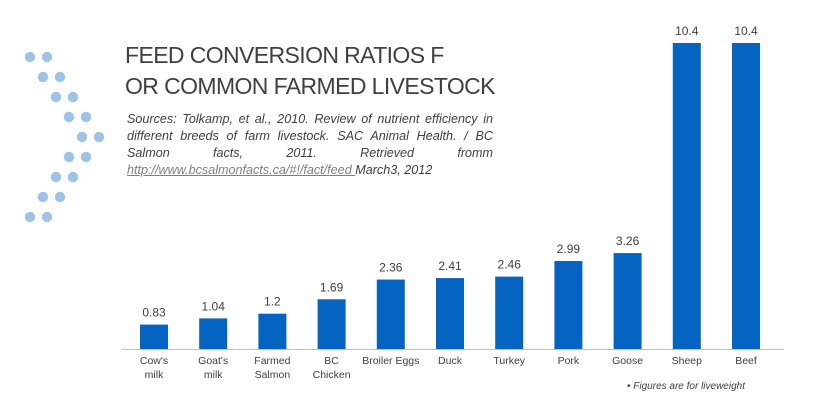 The width and height of the screenshot is (816, 420). I want to click on data-label-9: 10.4, so click(687, 31).